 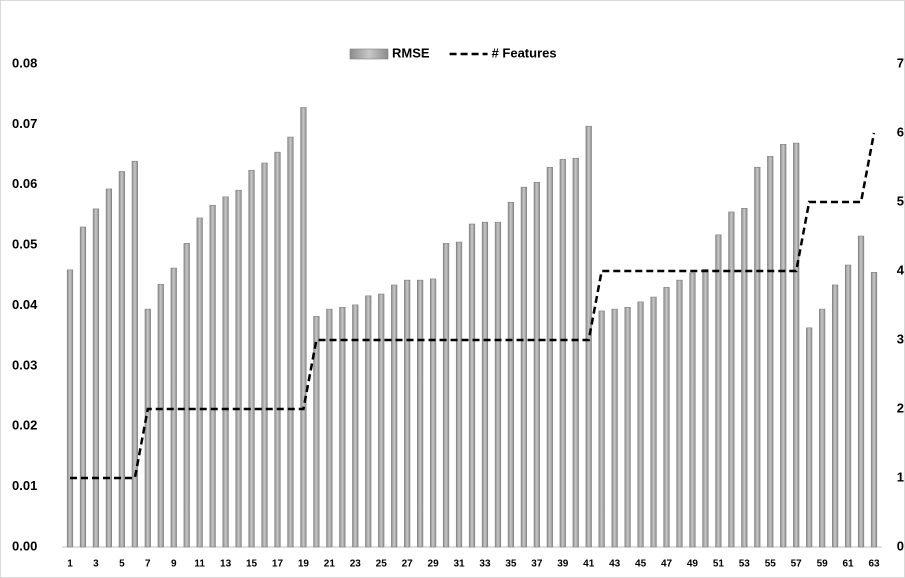 What do you see at coordinates (408, 564) in the screenshot?
I see `x-tick-label: 27` at bounding box center [408, 564].